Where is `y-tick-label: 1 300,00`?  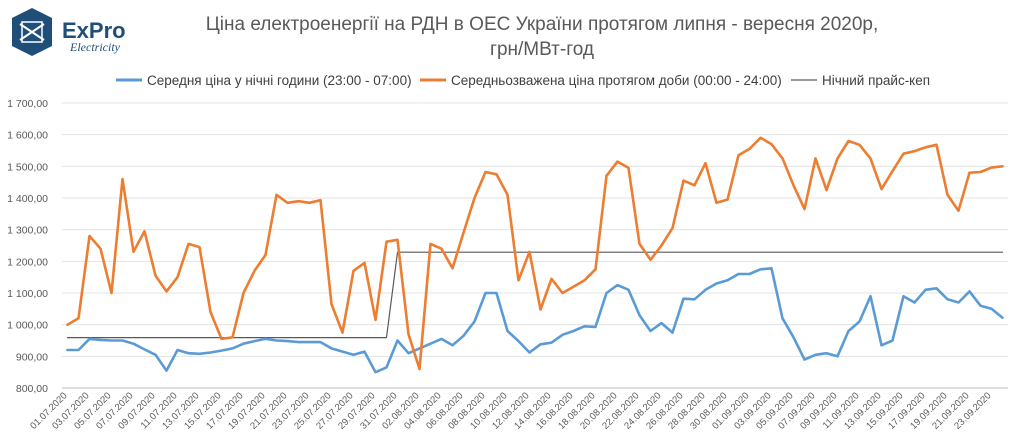
y-tick-label: 1 300,00 is located at coordinates (27, 231).